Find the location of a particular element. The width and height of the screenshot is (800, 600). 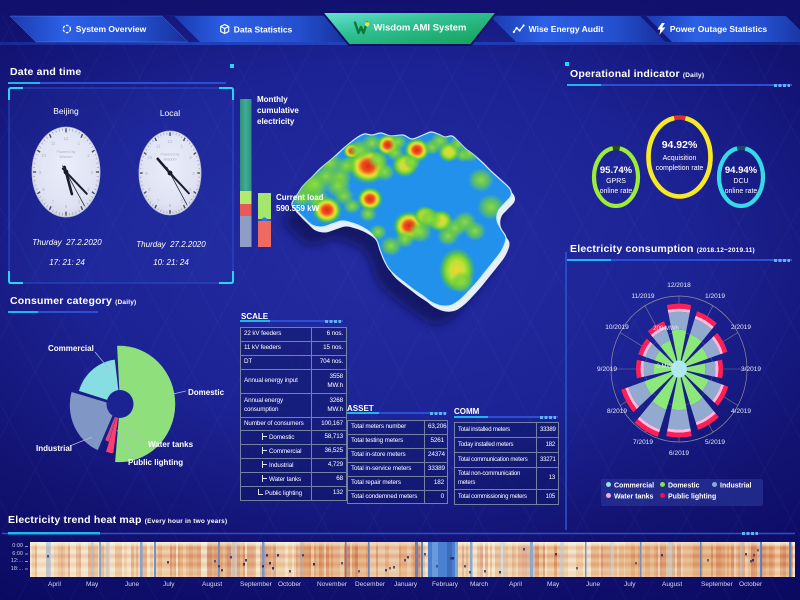

svg-text: 12/2018 is located at coordinates (679, 285).